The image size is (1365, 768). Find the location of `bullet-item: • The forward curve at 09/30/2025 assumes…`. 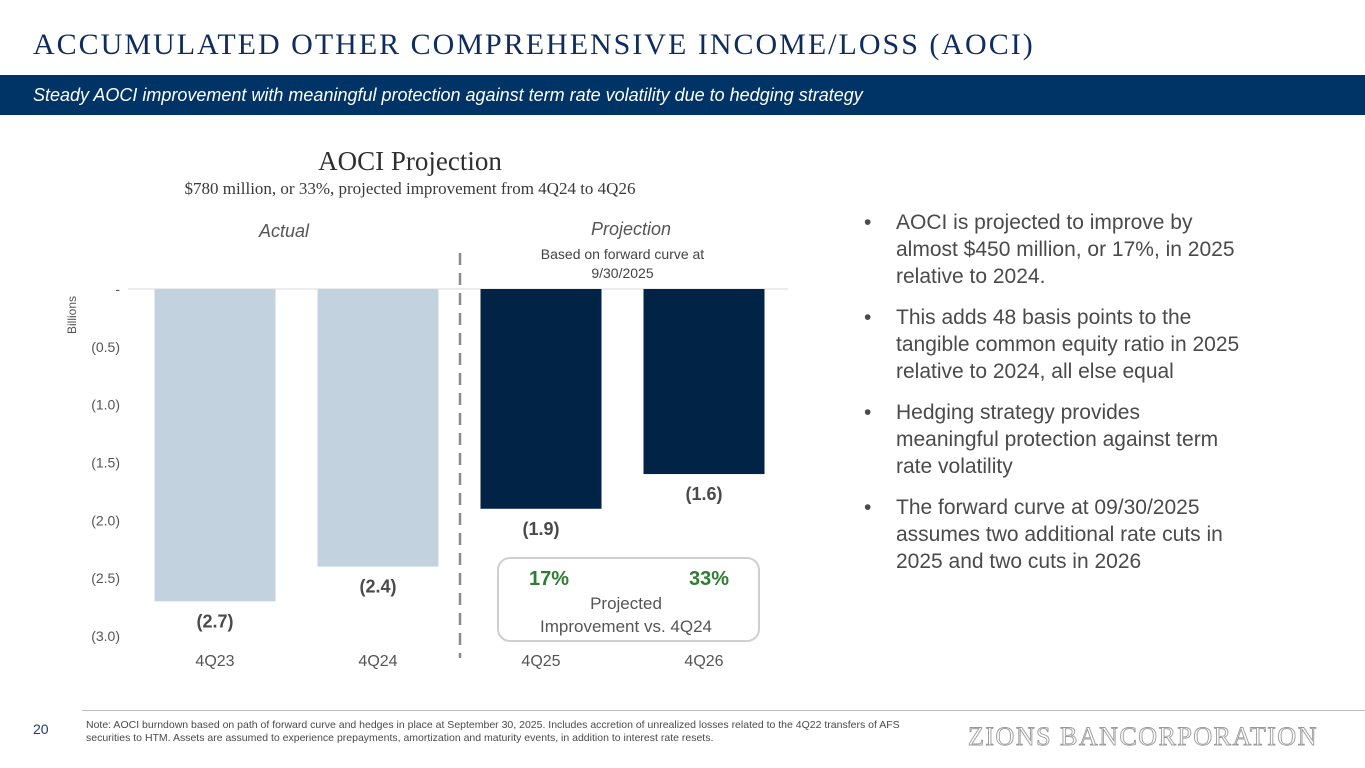

bullet-item: • The forward curve at 09/30/2025 assumes… is located at coordinates (1043, 534).